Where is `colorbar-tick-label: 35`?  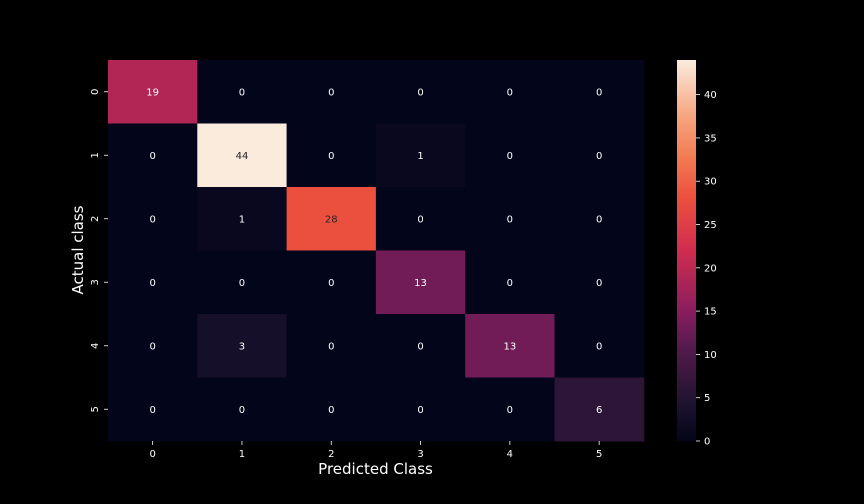 colorbar-tick-label: 35 is located at coordinates (710, 138).